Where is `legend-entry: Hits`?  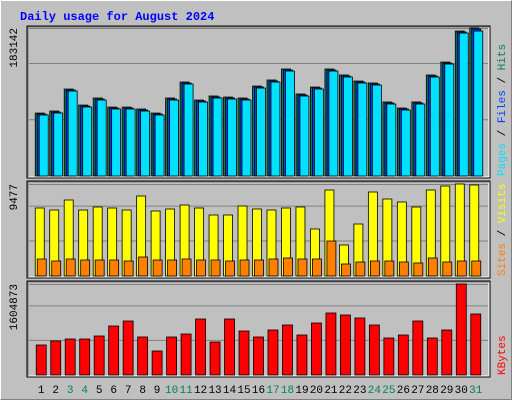
legend-entry: Hits is located at coordinates (503, 57).